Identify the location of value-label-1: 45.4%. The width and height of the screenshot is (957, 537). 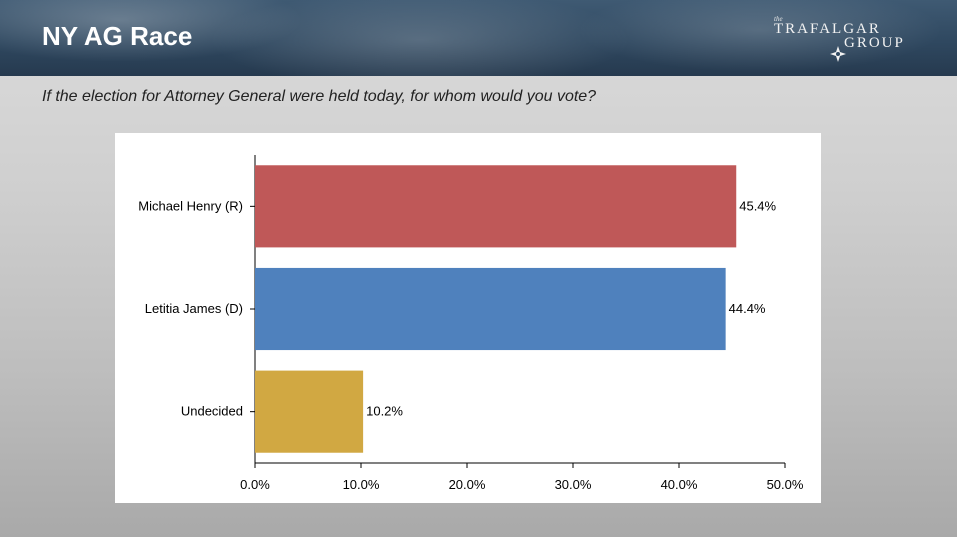
(757, 205).